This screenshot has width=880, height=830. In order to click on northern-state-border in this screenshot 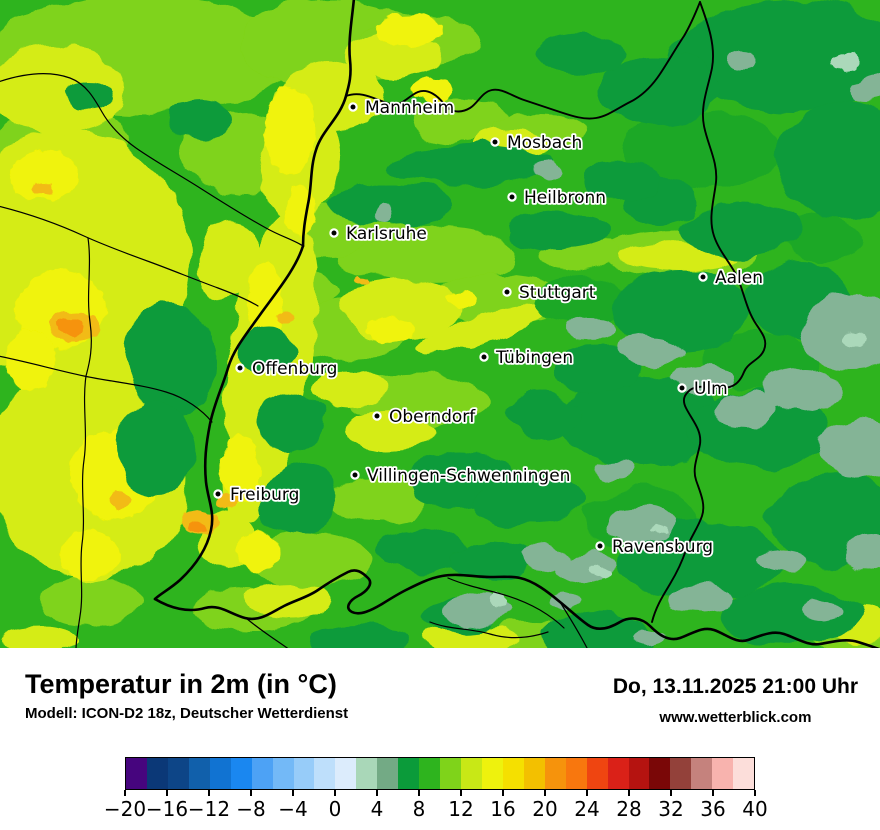, I will do `click(523, 60)`.